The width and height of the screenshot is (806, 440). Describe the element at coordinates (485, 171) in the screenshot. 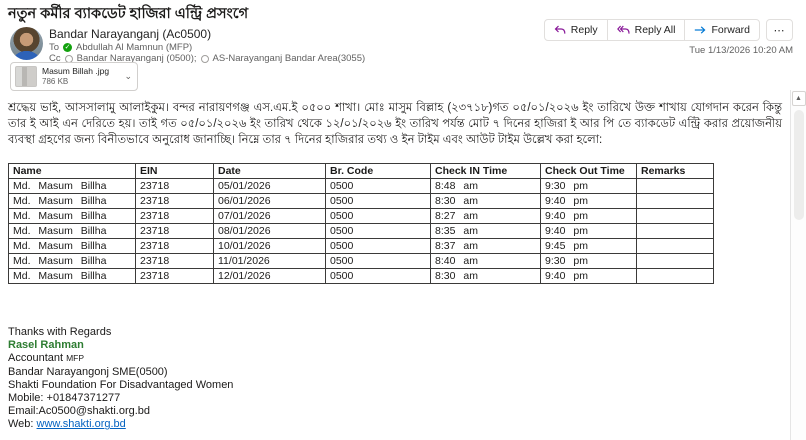

I see `column-header: Check IN Time` at that location.